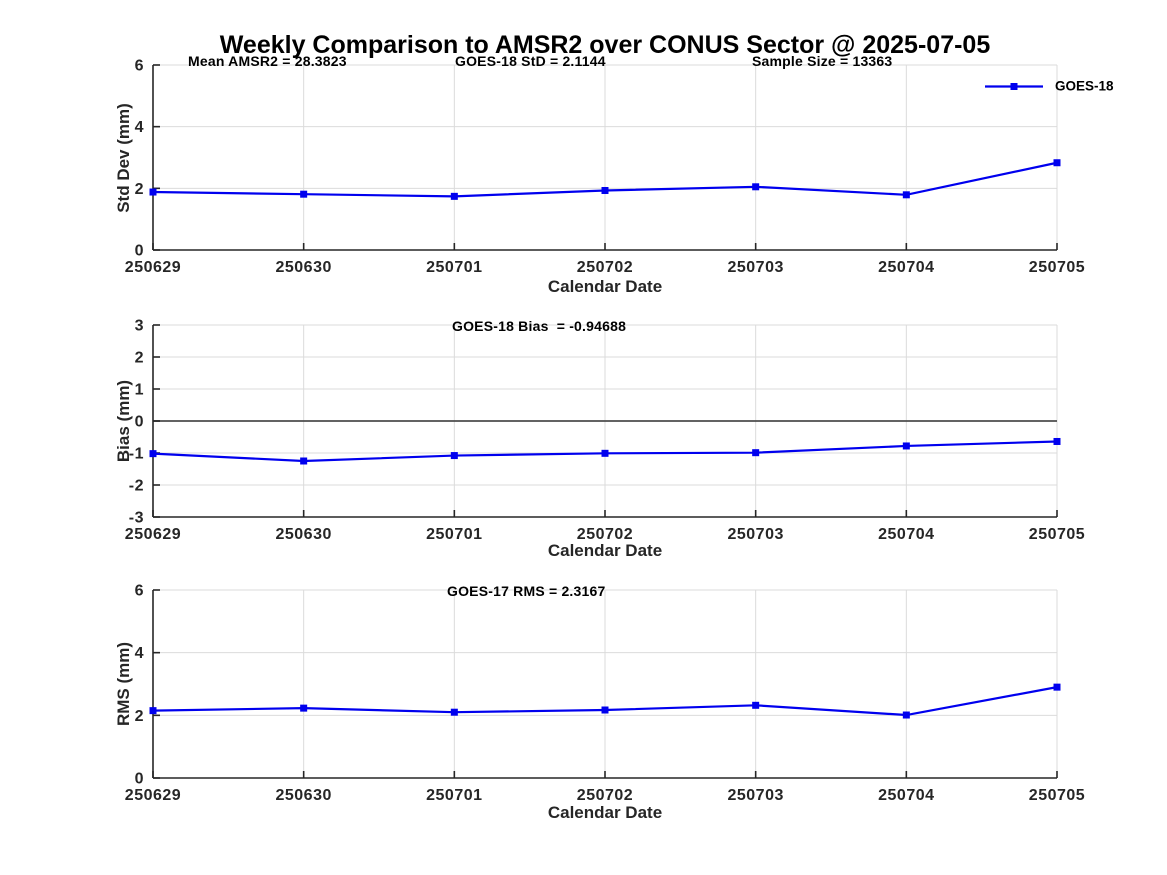 This screenshot has height=875, width=1167. Describe the element at coordinates (605, 550) in the screenshot. I see `x-axis-label-bias: Calendar Date` at that location.